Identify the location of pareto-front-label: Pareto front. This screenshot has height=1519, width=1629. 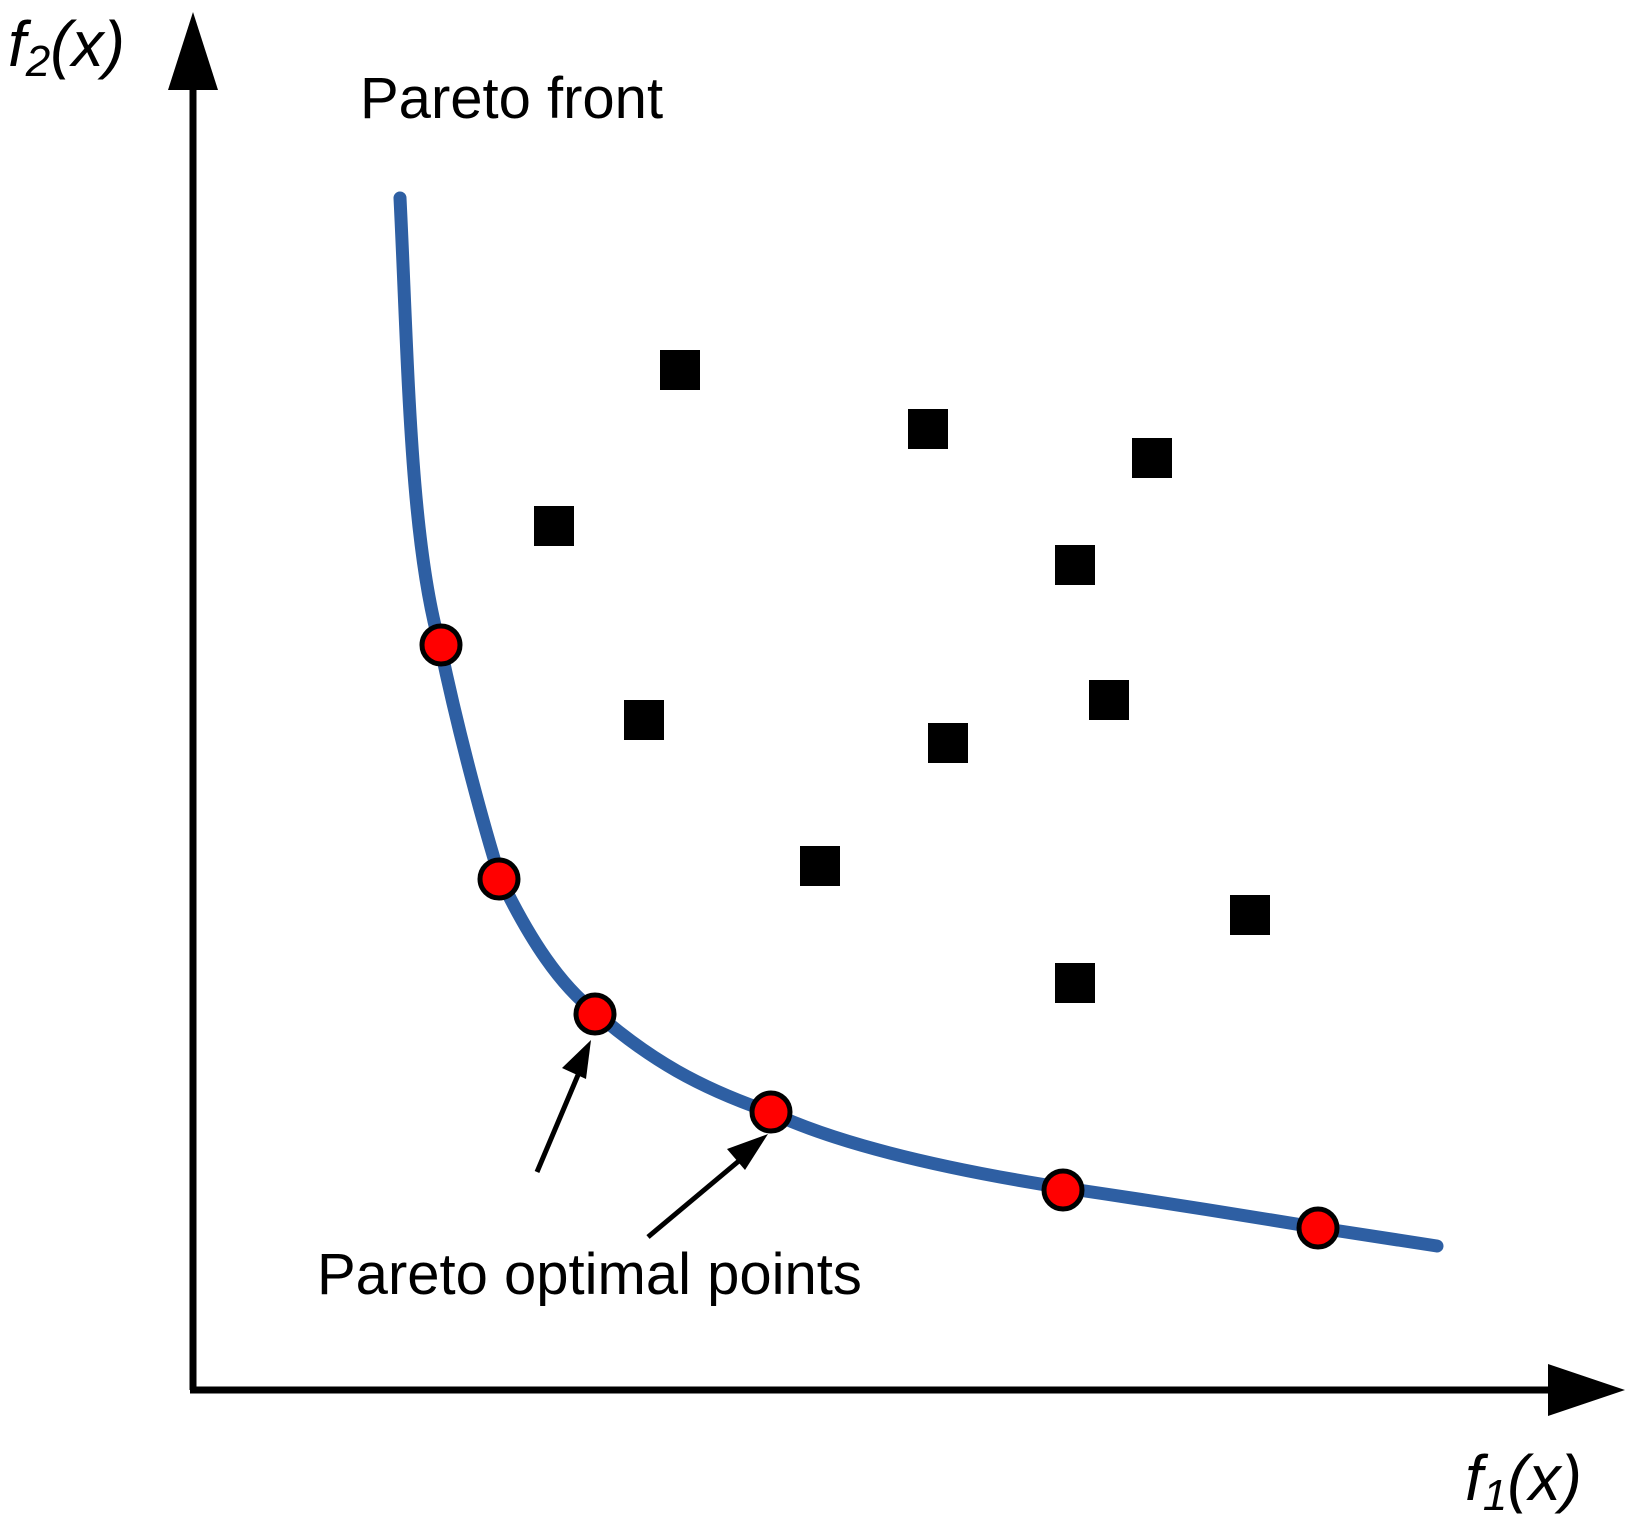
(511, 98).